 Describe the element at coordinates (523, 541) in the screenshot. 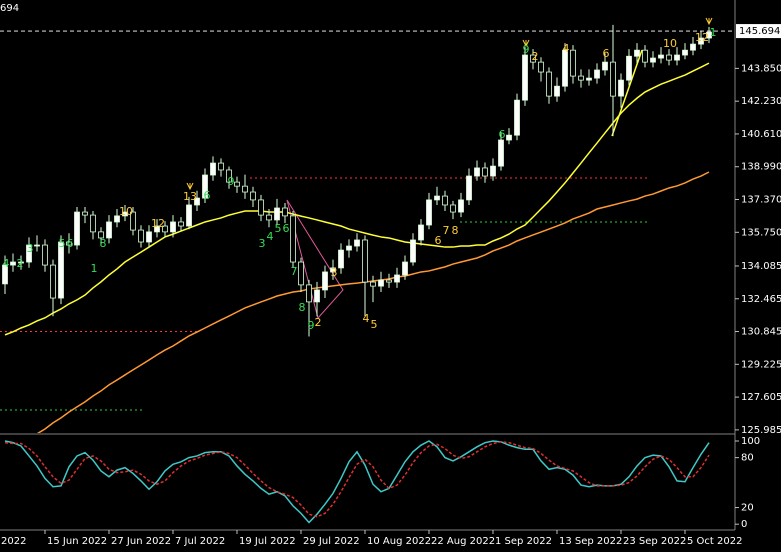

I see `x-tick-label: 1 Sep 2022` at that location.